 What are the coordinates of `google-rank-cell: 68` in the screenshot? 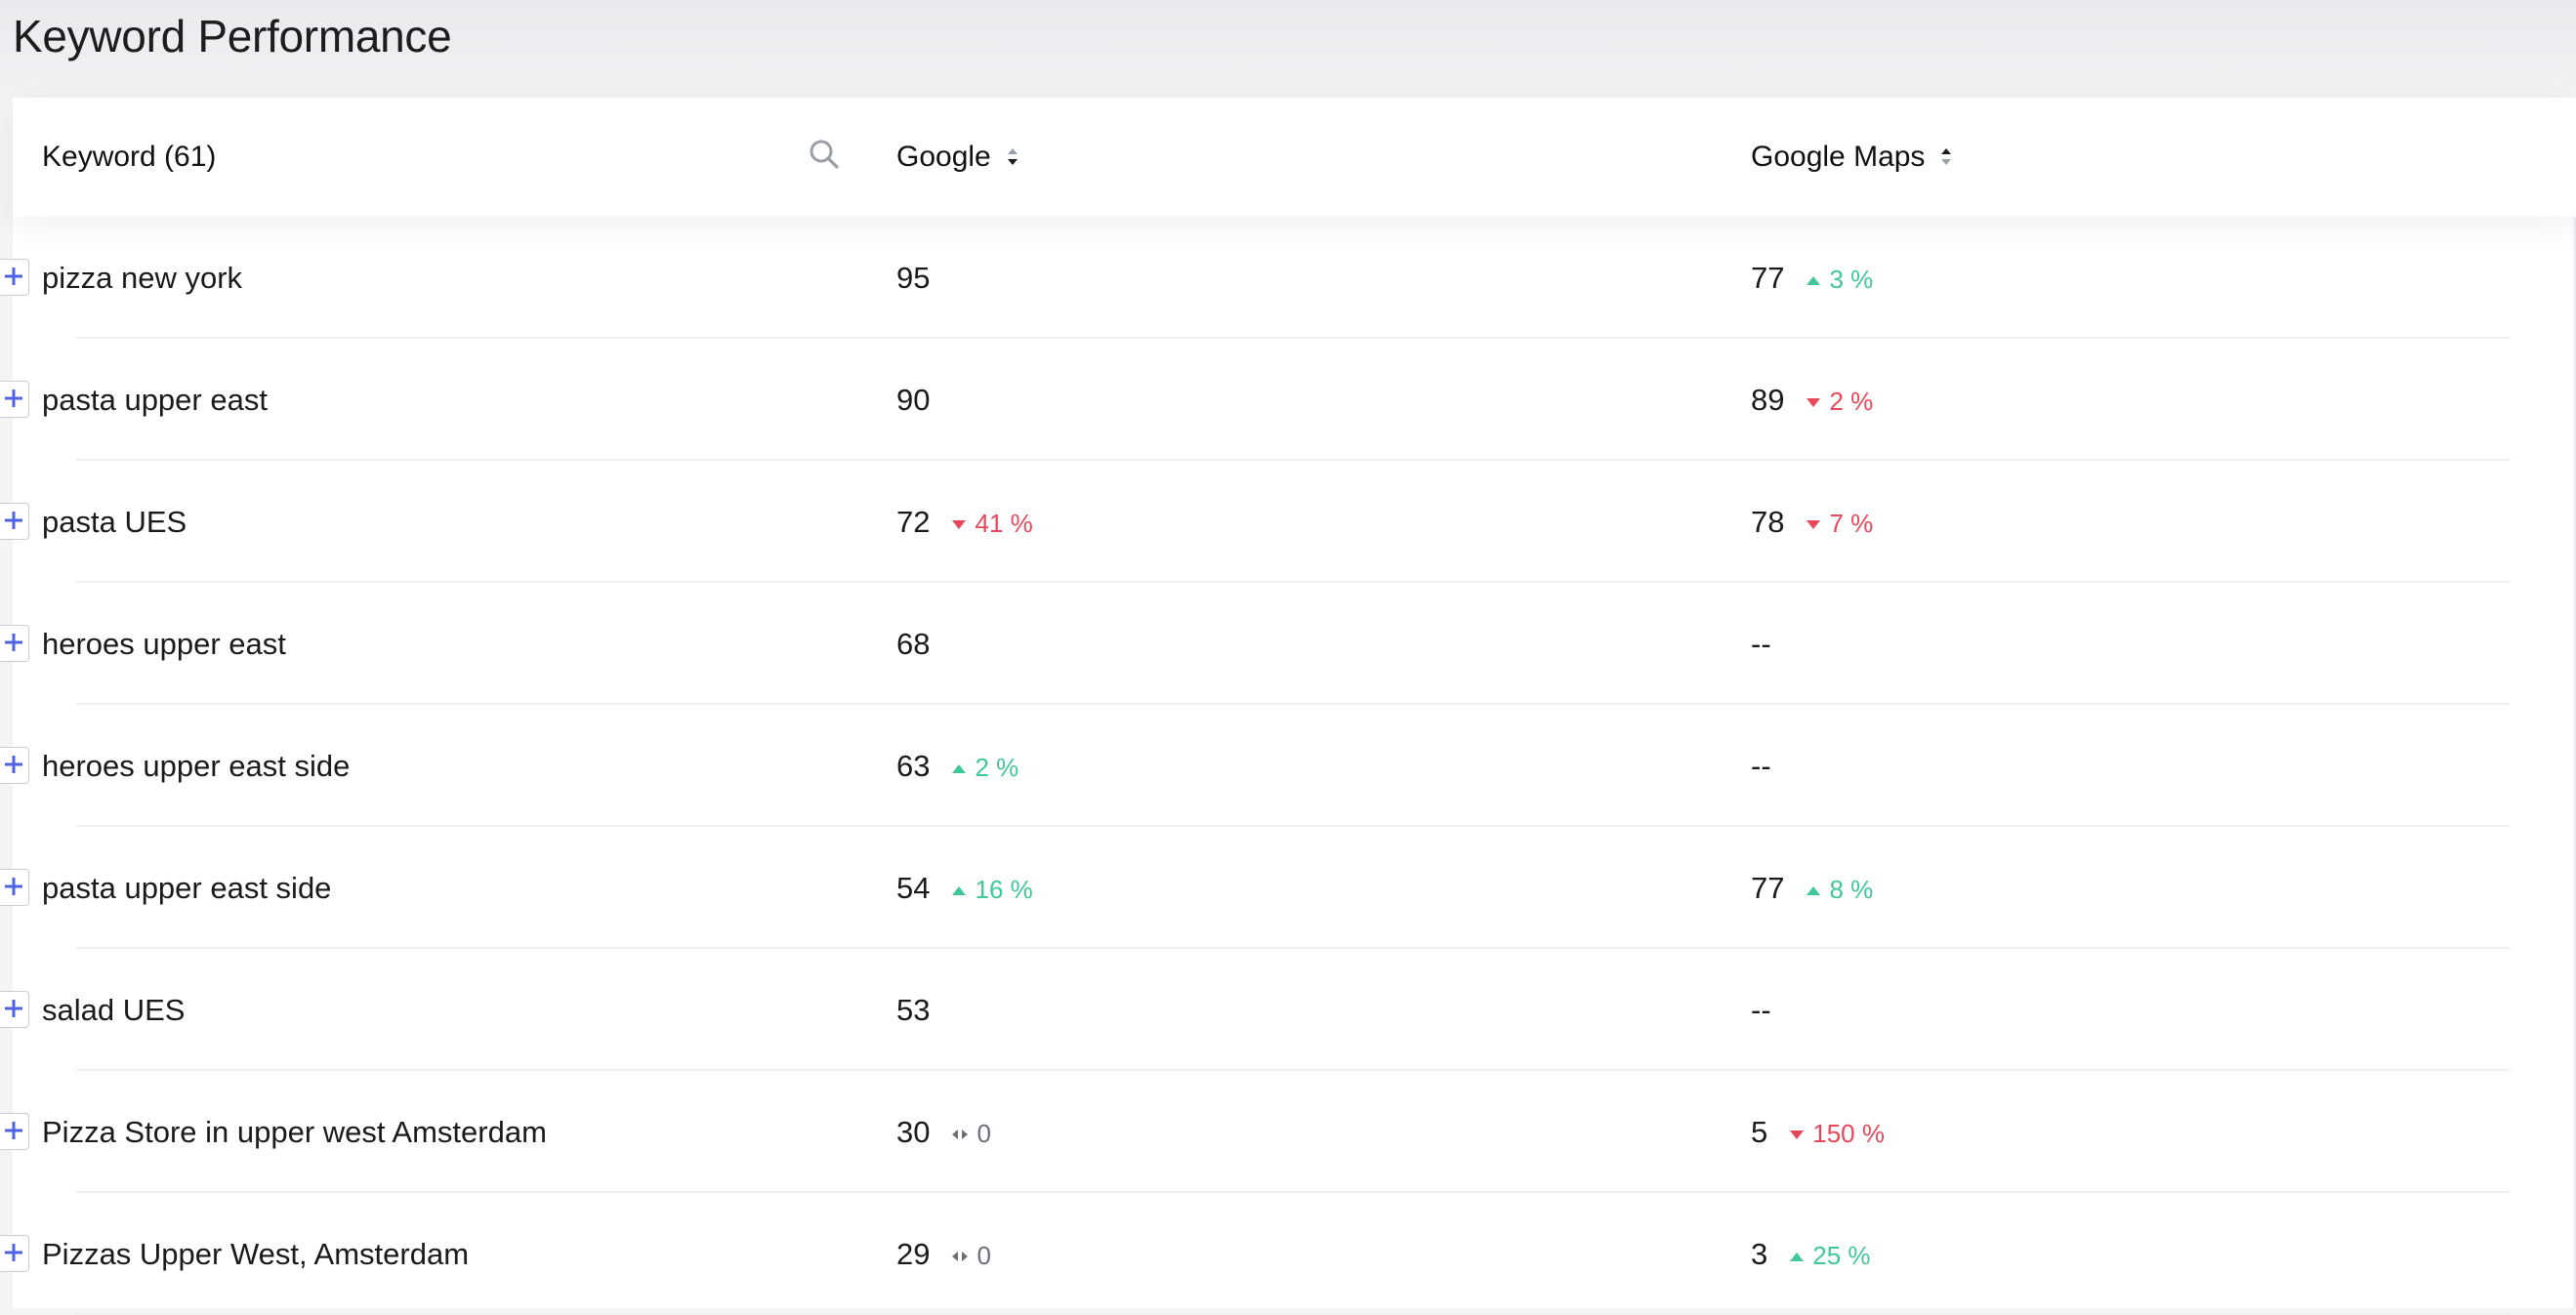 It's located at (913, 644).